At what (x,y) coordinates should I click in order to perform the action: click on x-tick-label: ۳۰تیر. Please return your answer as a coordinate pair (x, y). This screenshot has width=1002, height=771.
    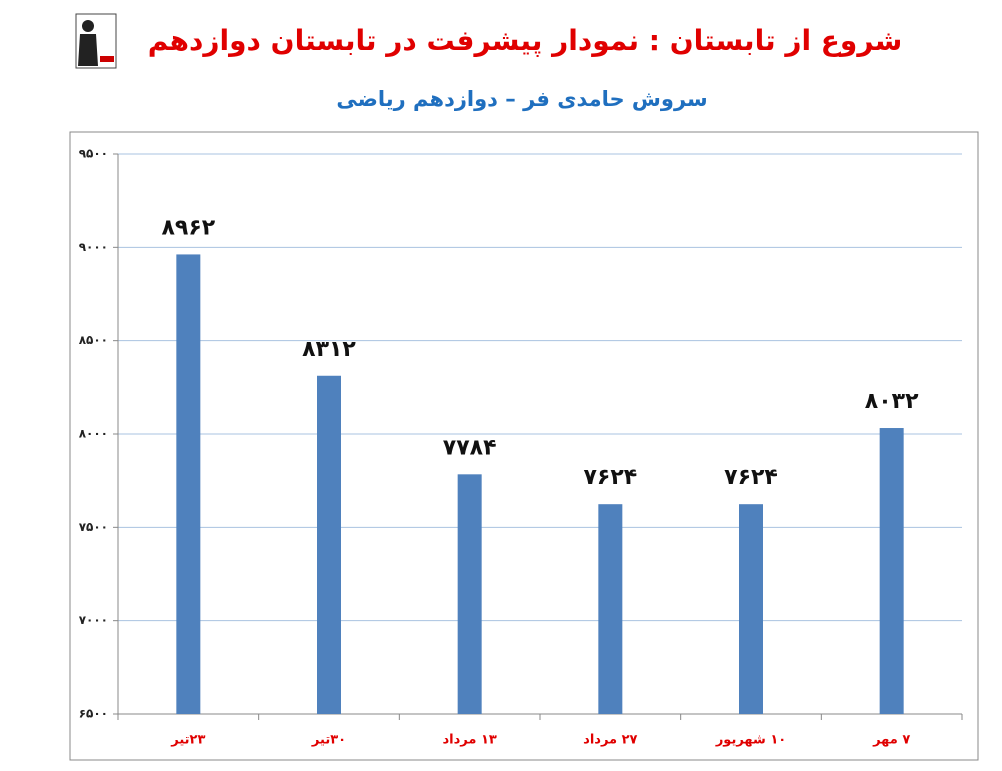
    Looking at the image, I should click on (328, 740).